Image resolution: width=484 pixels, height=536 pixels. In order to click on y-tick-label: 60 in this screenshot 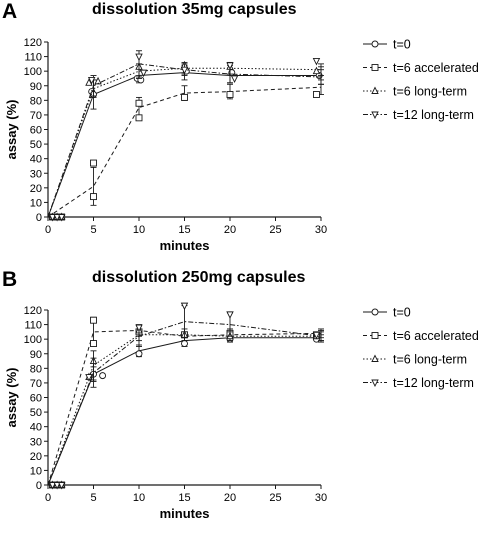, I will do `click(36, 131)`.